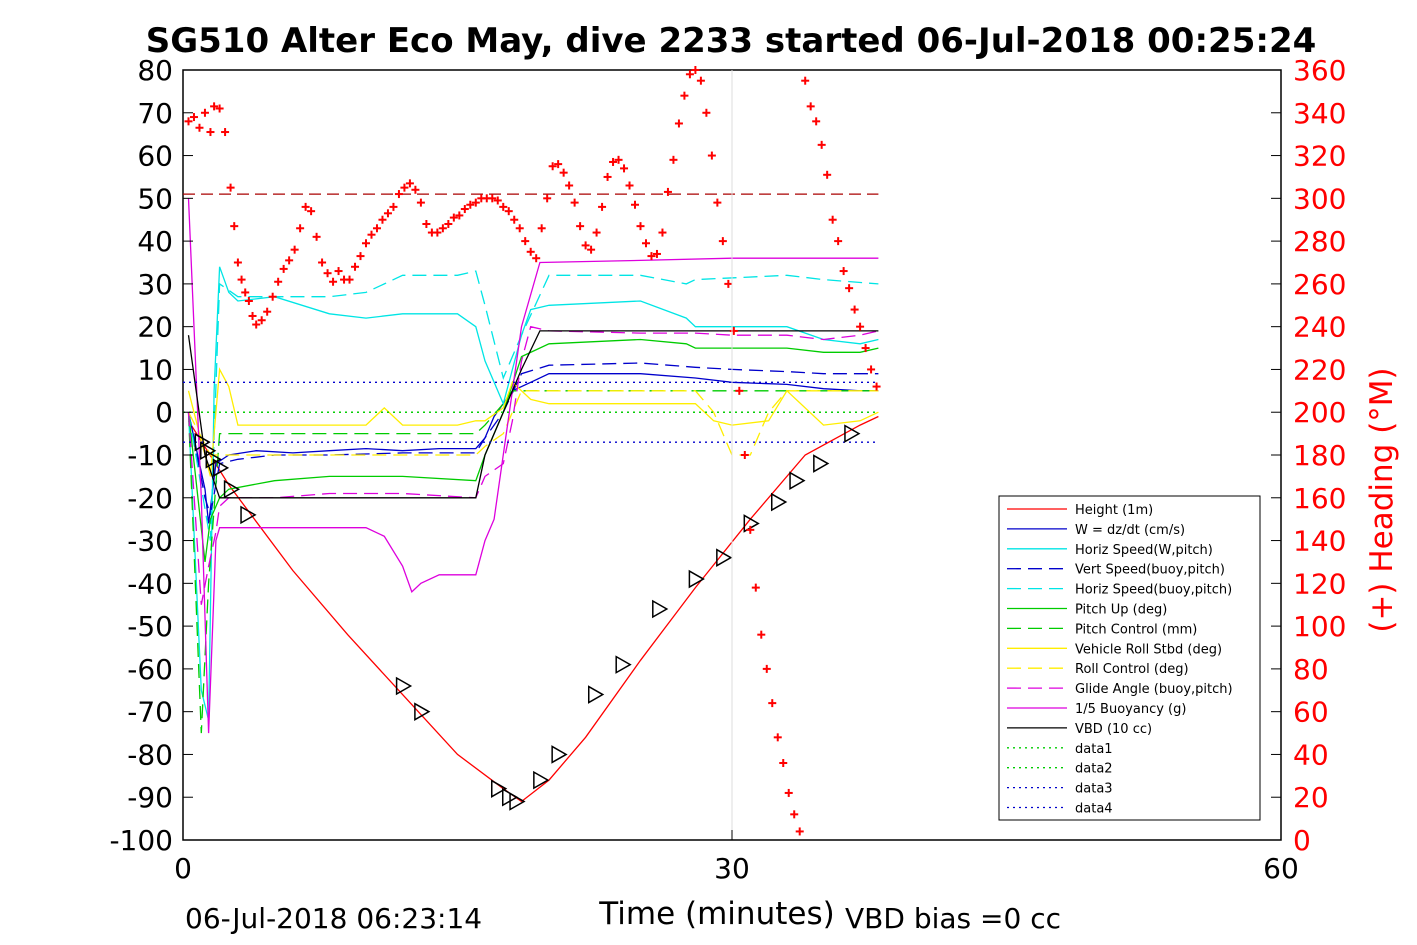 Image resolution: width=1417 pixels, height=945 pixels. What do you see at coordinates (1094, 789) in the screenshot?
I see `legend-entry: data3` at bounding box center [1094, 789].